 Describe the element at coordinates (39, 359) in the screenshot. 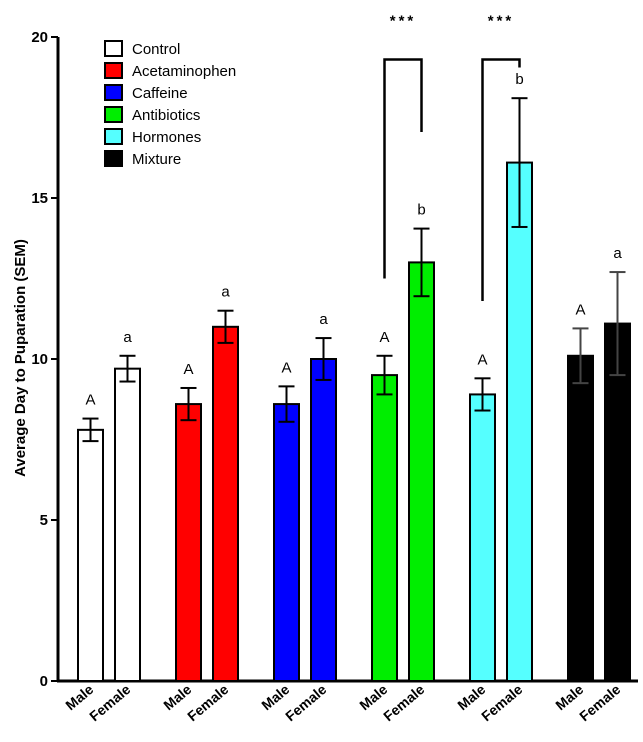

I see `y-tick-label: 10` at that location.